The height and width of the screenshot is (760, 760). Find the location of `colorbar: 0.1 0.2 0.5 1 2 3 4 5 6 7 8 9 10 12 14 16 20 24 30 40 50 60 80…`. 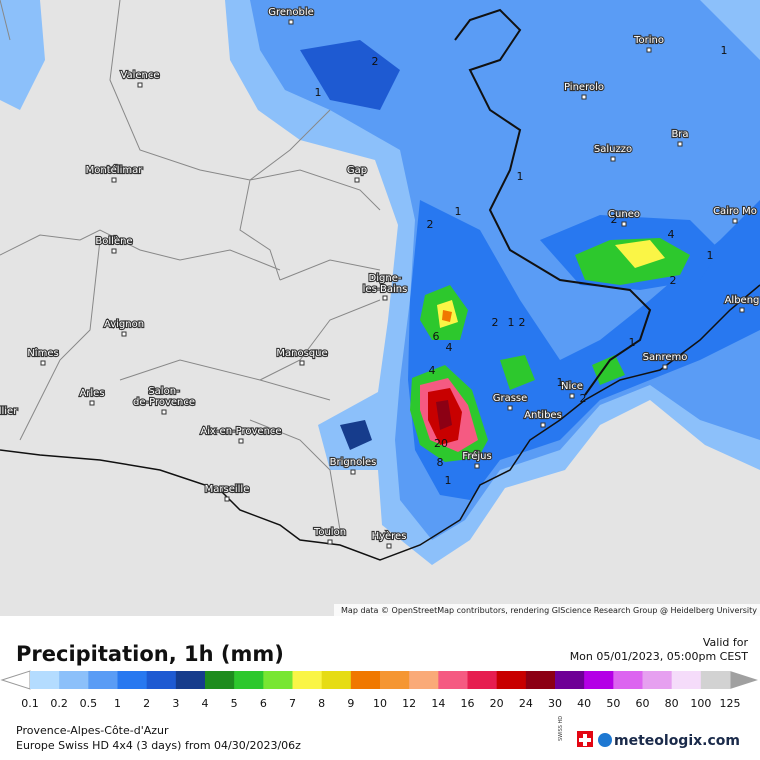

colorbar: 0.1 0.2 0.5 1 2 3 4 5 6 7 8 9 10 12 14 16 20 24 30 40 50 60 80… is located at coordinates (379, 690).